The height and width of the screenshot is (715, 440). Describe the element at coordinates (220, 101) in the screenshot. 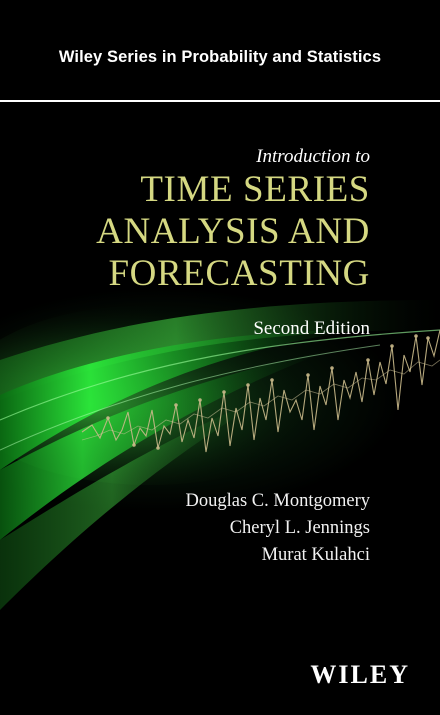

I see `divider-rule` at that location.